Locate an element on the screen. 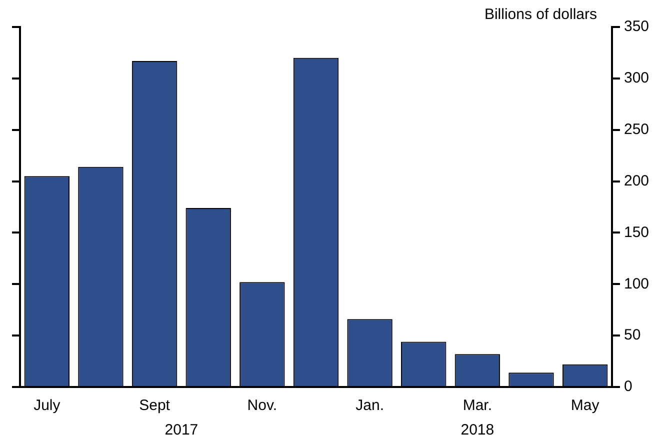 This screenshot has width=657, height=435. y-tick-label: 0 is located at coordinates (628, 387).